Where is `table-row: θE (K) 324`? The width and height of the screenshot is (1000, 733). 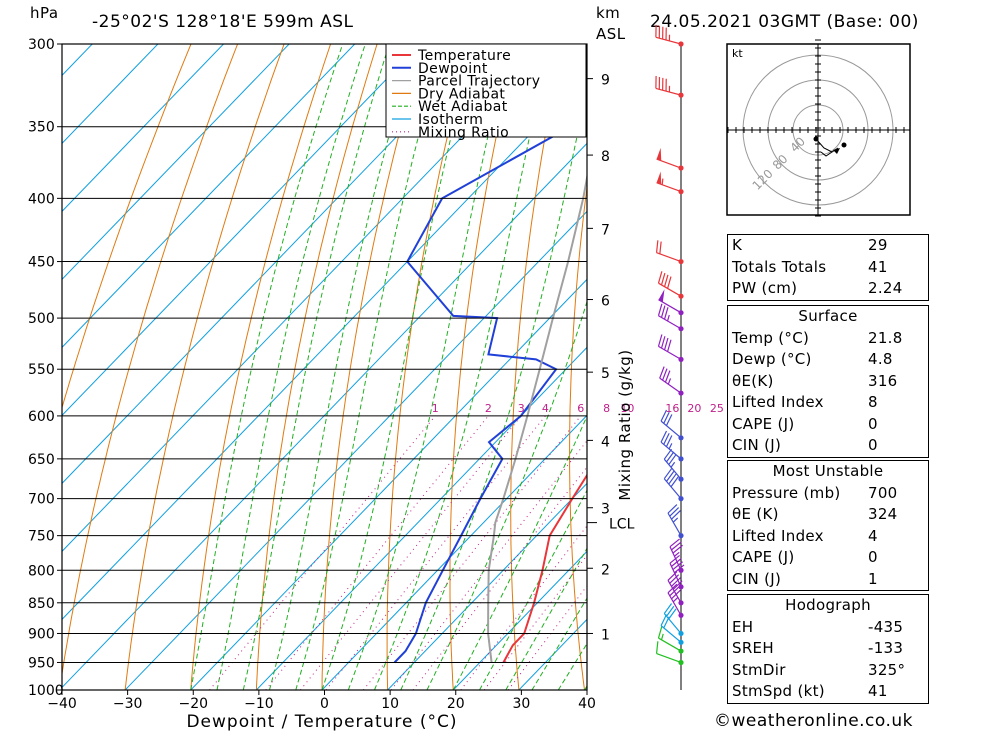 table-row: θE (K) 324 is located at coordinates (828, 515).